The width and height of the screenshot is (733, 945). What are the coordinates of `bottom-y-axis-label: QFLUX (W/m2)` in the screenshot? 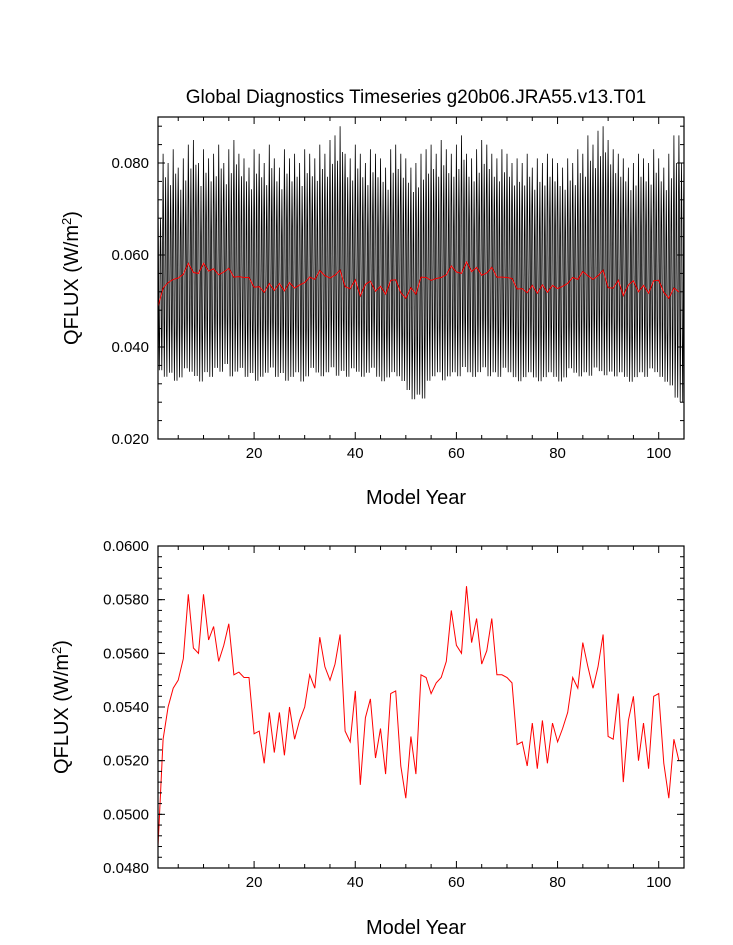 It's located at (61, 707).